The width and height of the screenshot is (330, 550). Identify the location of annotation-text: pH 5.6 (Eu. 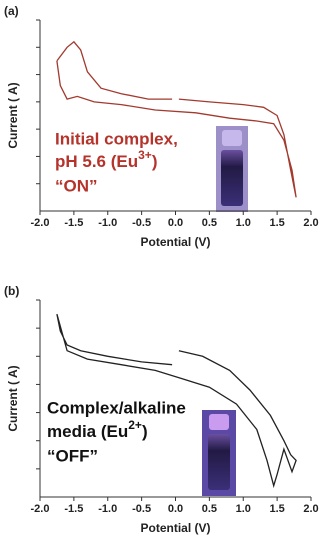
(96, 161).